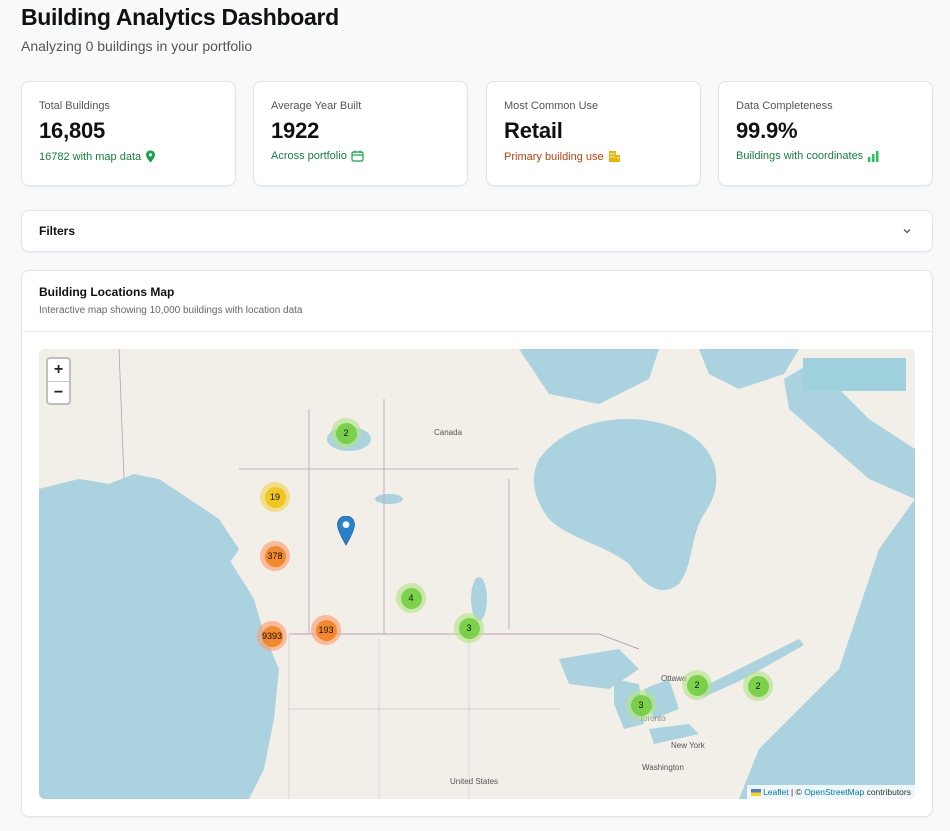 This screenshot has width=950, height=831. I want to click on map-cluster: 9393, so click(272, 636).